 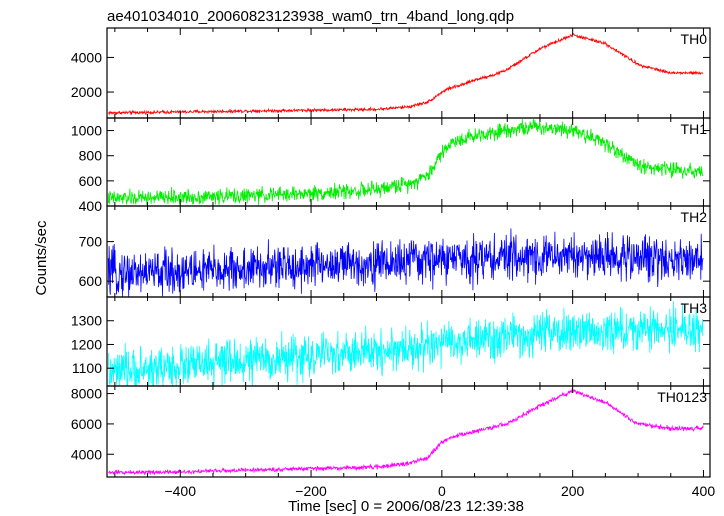 What do you see at coordinates (86, 131) in the screenshot?
I see `y-tick-label: 1000` at bounding box center [86, 131].